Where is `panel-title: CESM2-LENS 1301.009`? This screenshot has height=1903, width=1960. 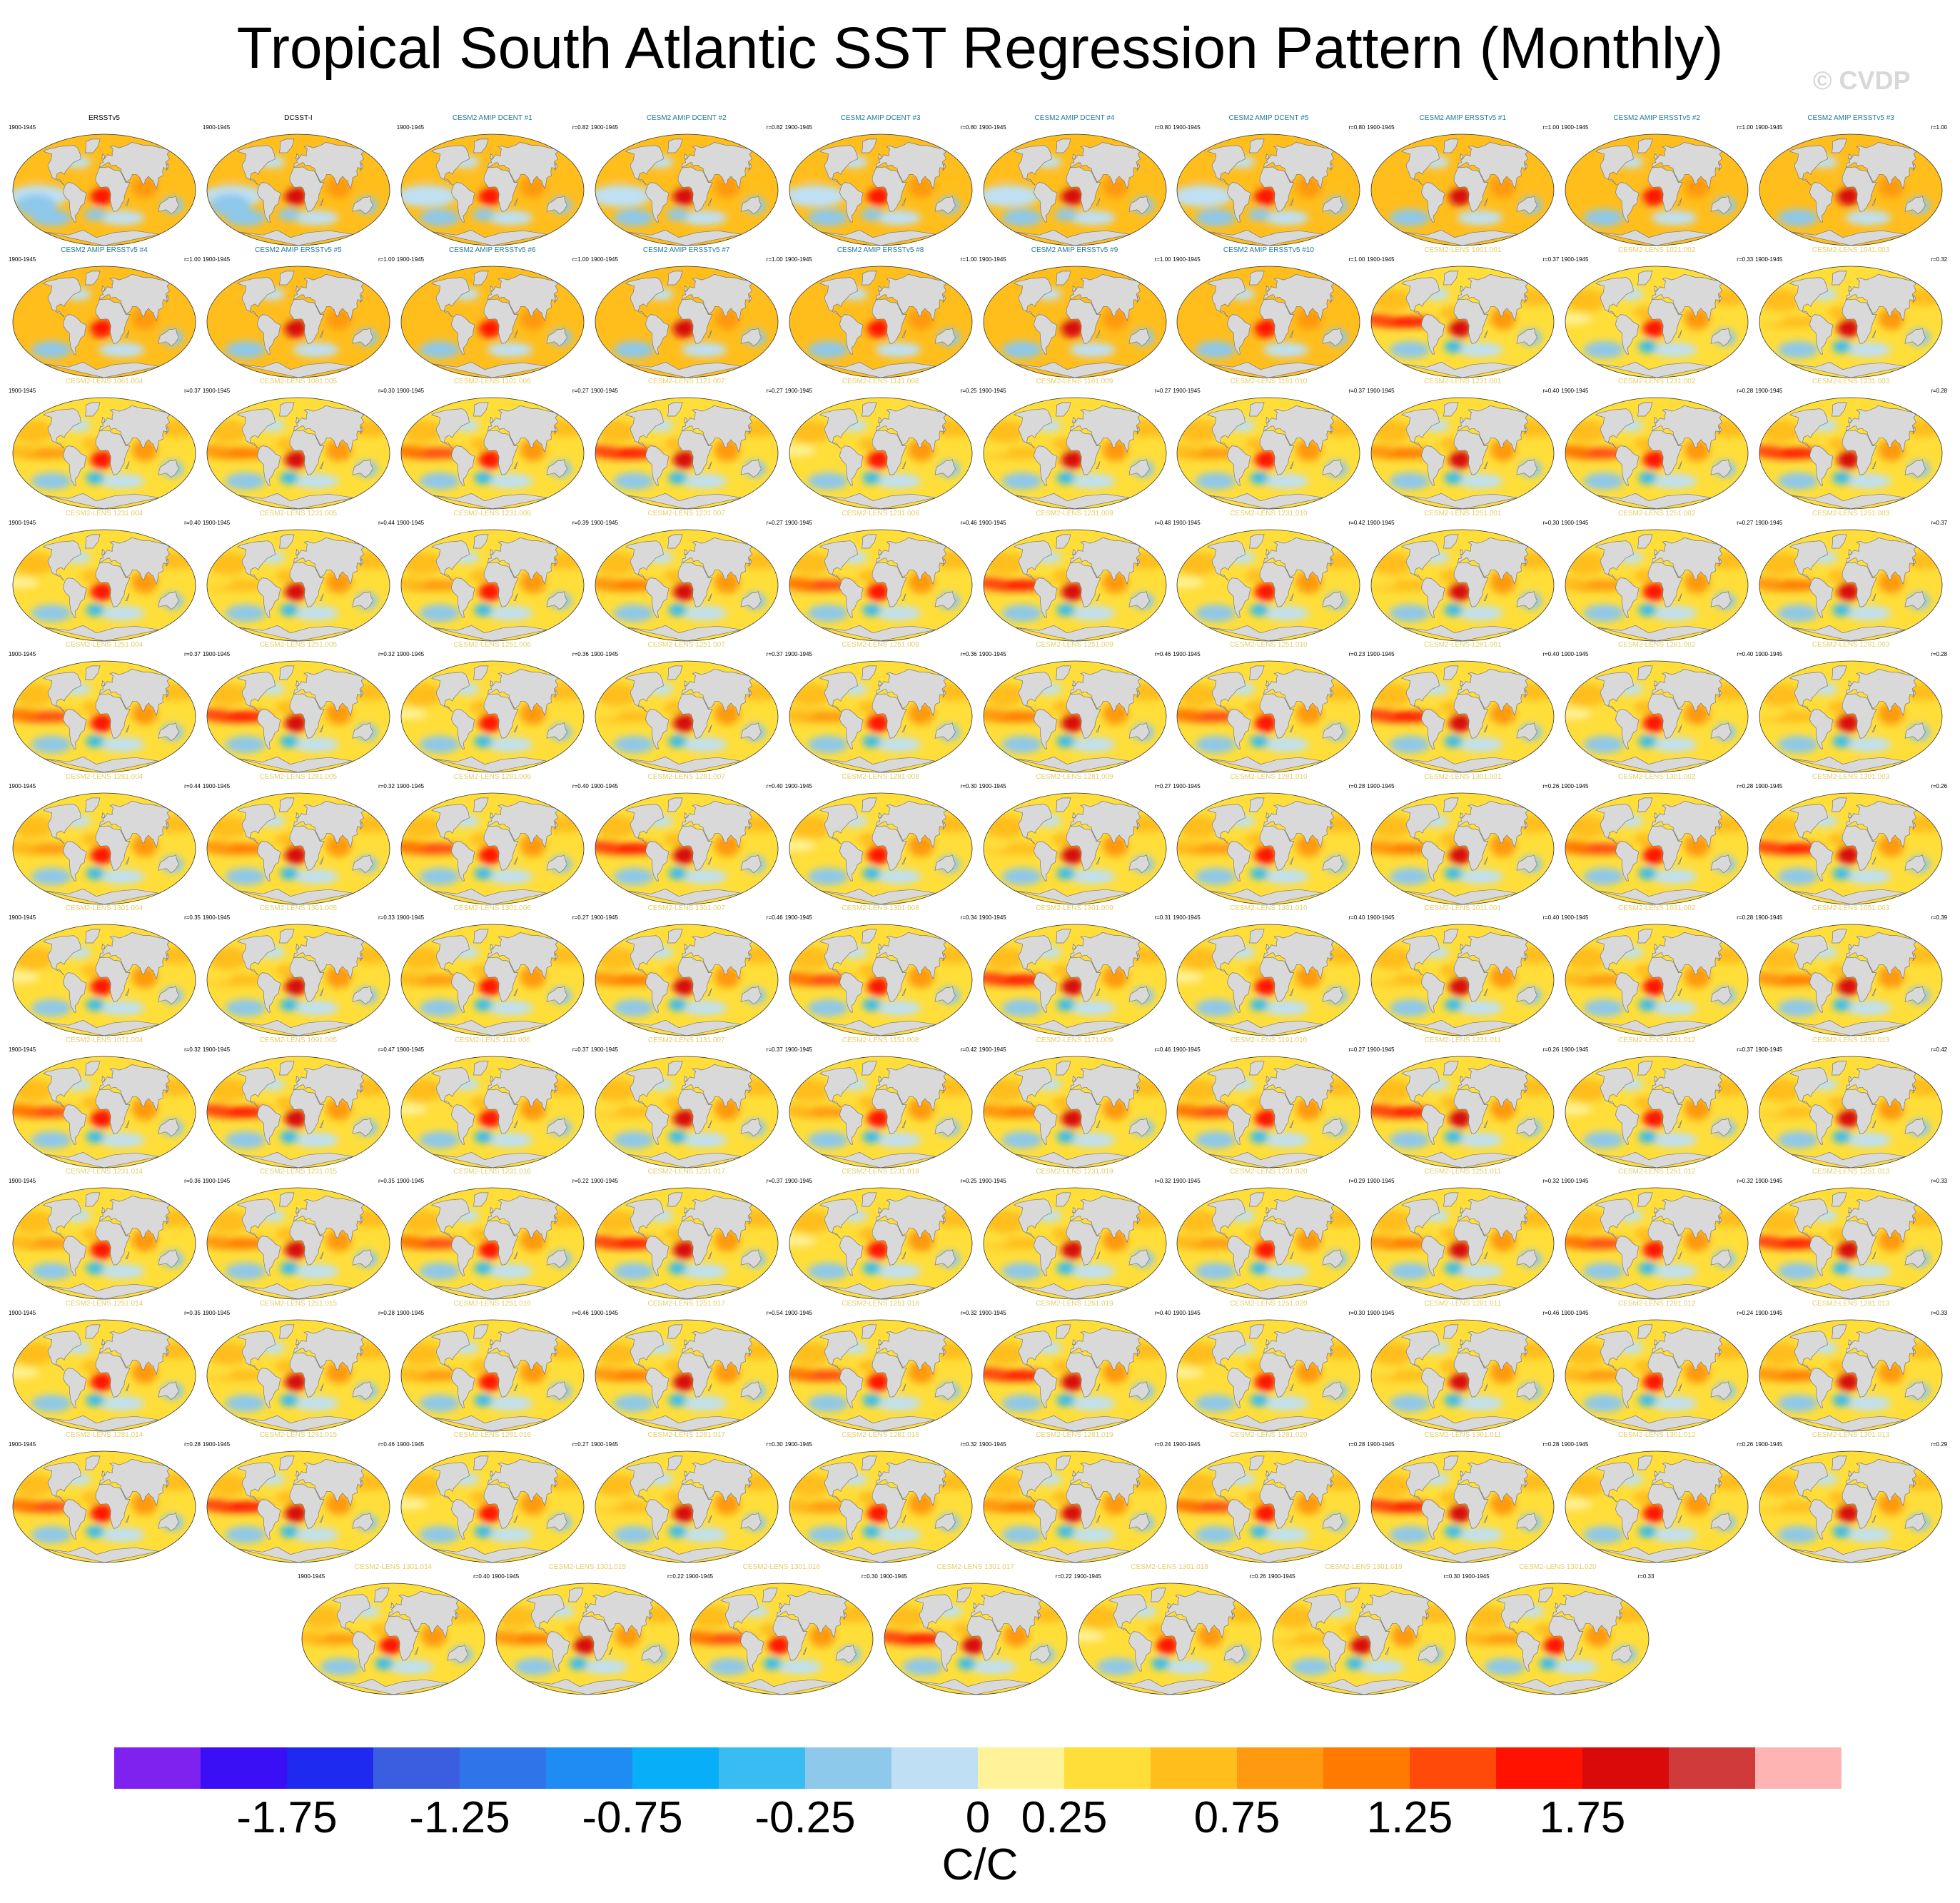
panel-title: CESM2-LENS 1301.009 is located at coordinates (1074, 908).